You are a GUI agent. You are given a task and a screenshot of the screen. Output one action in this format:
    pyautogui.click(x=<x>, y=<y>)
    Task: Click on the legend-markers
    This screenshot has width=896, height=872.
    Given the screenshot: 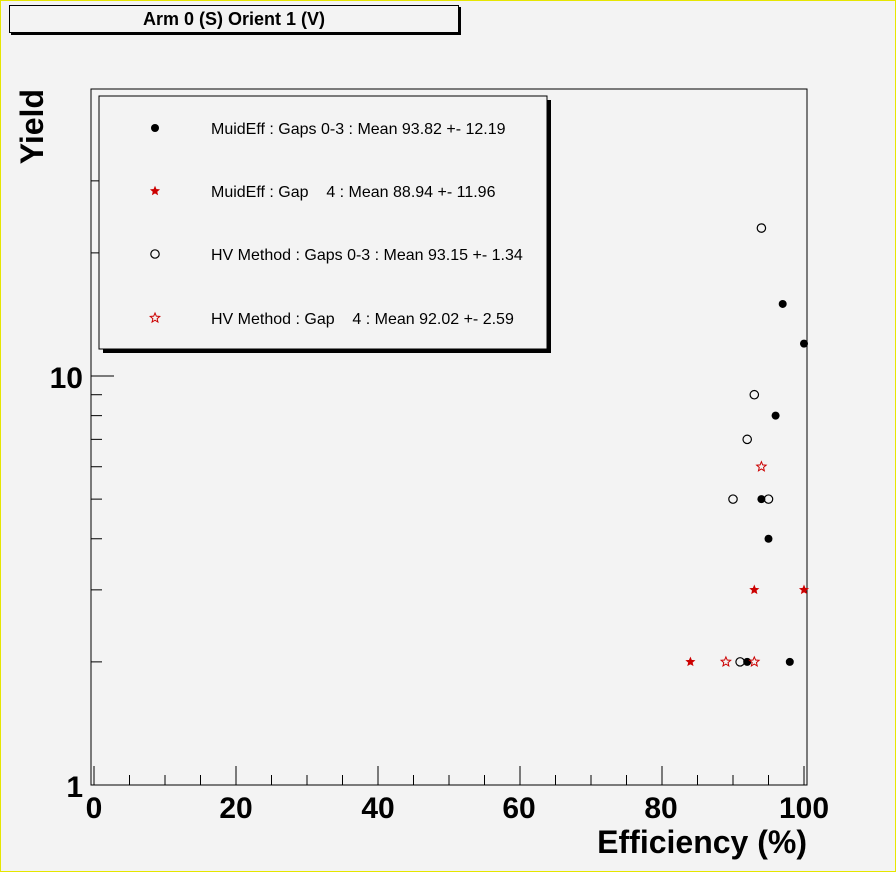 What is the action you would take?
    pyautogui.click(x=155, y=224)
    